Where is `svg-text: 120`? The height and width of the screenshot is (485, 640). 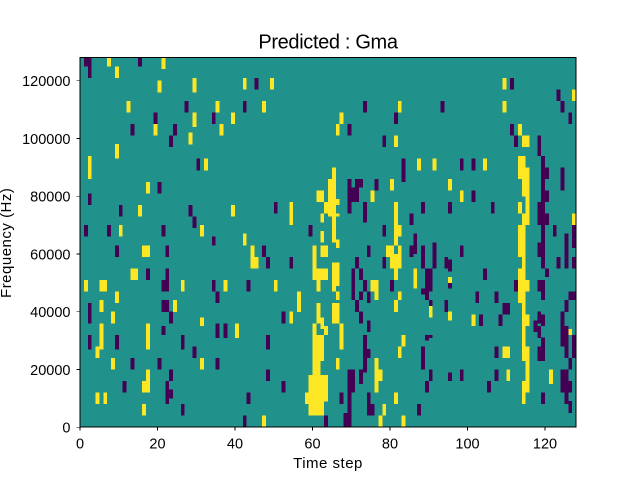 svg-text: 120 is located at coordinates (545, 444).